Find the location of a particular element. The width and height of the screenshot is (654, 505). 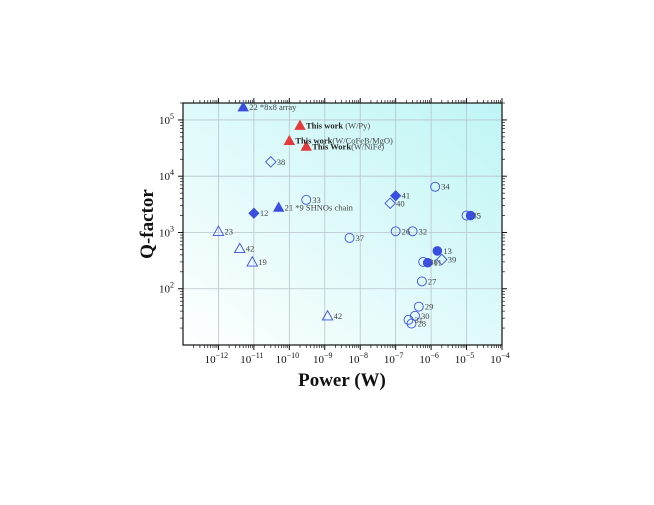

x-tick-label: 10⁻⁸ is located at coordinates (358, 358).